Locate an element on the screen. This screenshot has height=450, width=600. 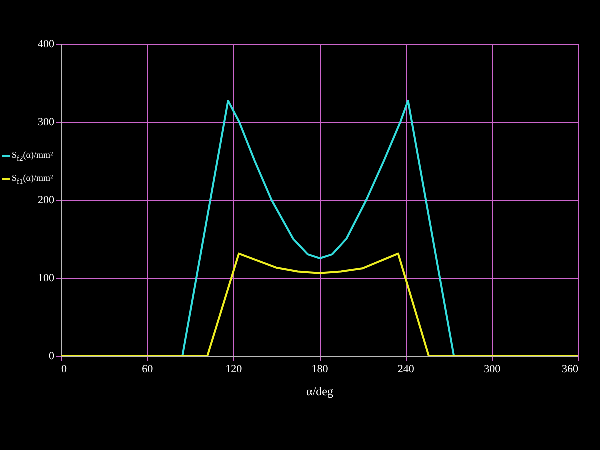
x-axis-title: α/deg is located at coordinates (320, 391).